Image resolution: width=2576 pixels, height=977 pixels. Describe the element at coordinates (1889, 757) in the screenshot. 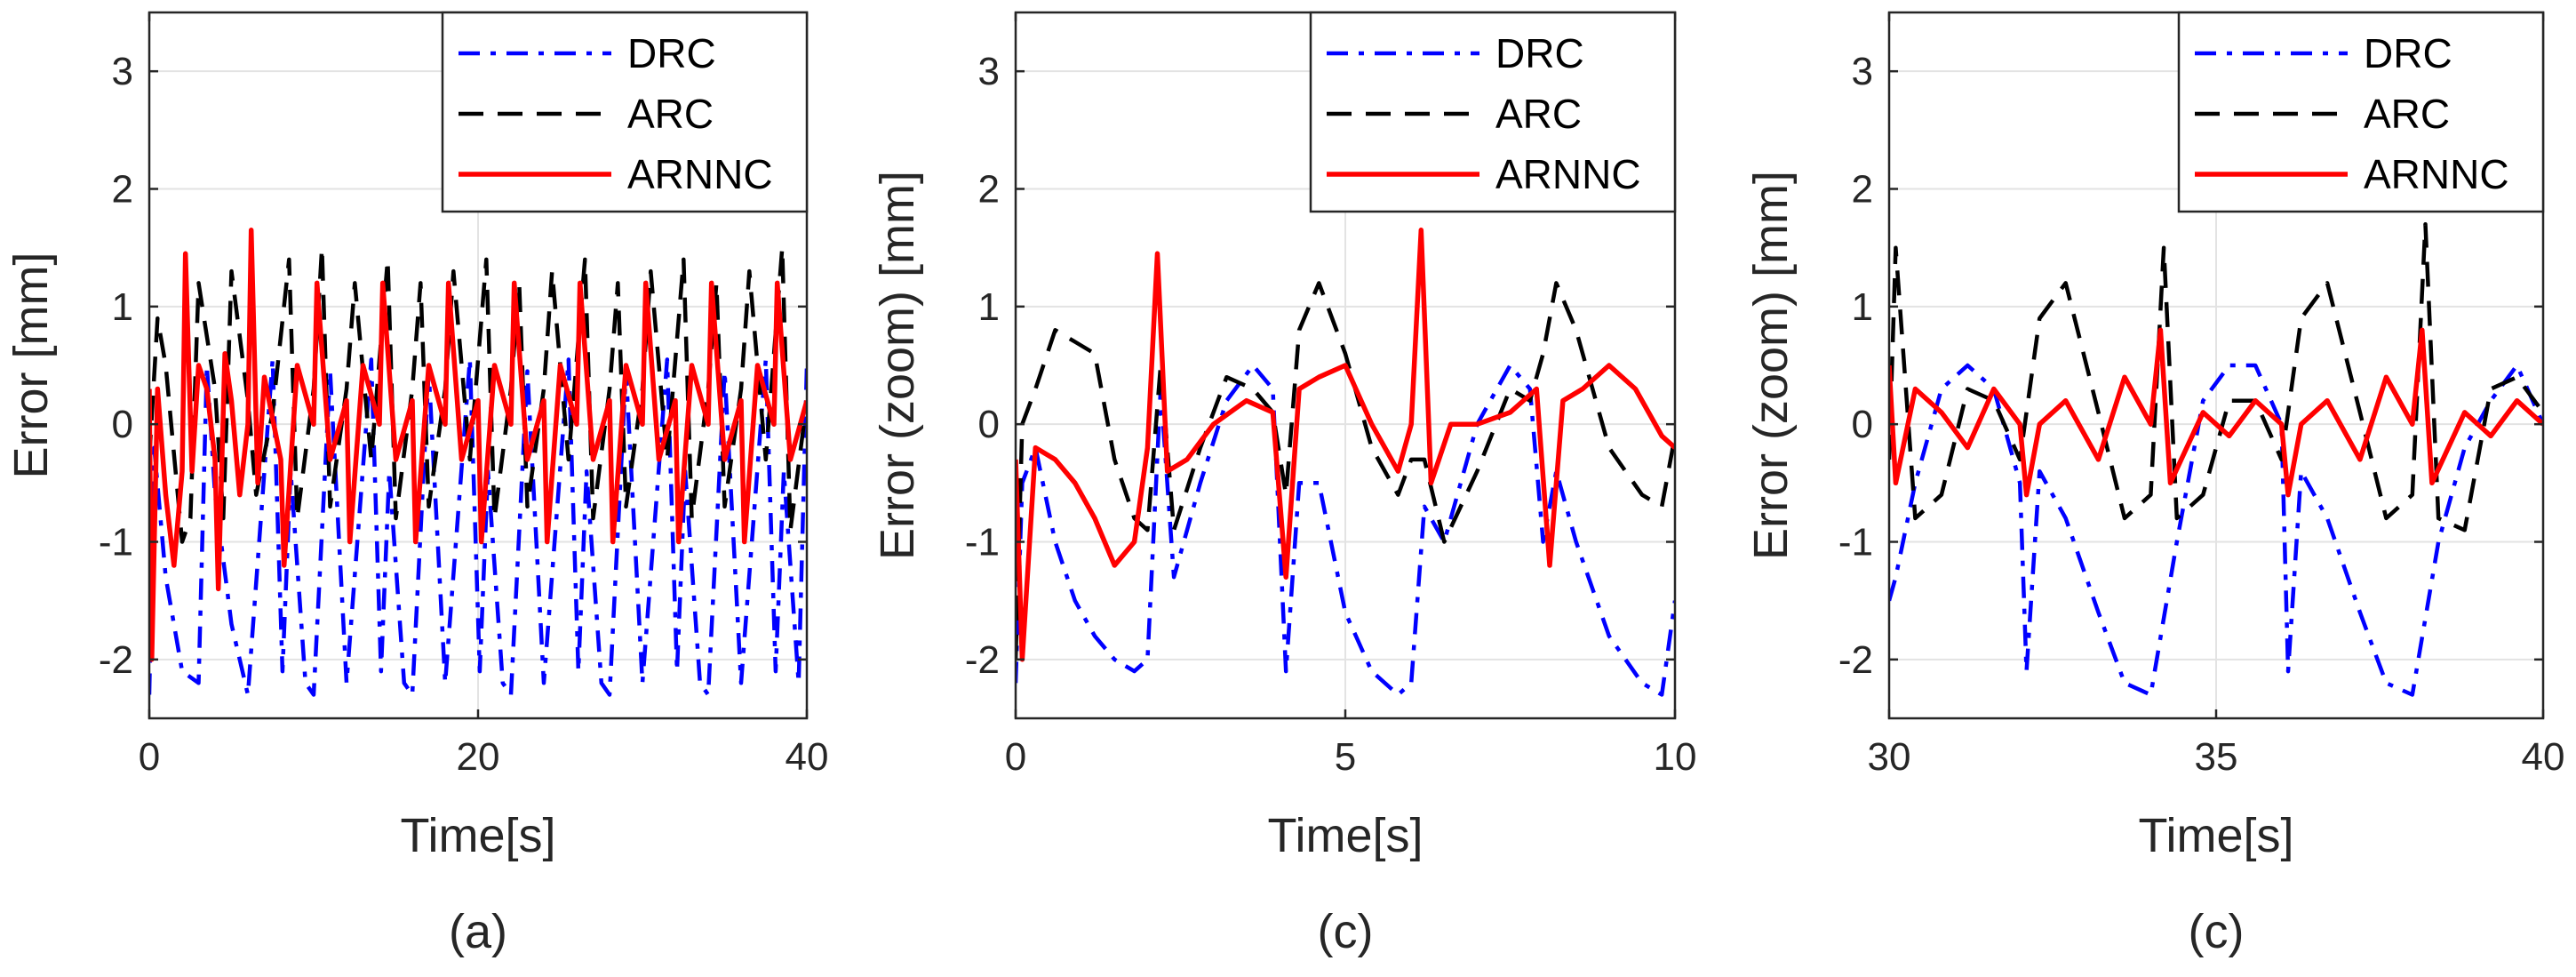

I see `x-tick-label: 30` at that location.